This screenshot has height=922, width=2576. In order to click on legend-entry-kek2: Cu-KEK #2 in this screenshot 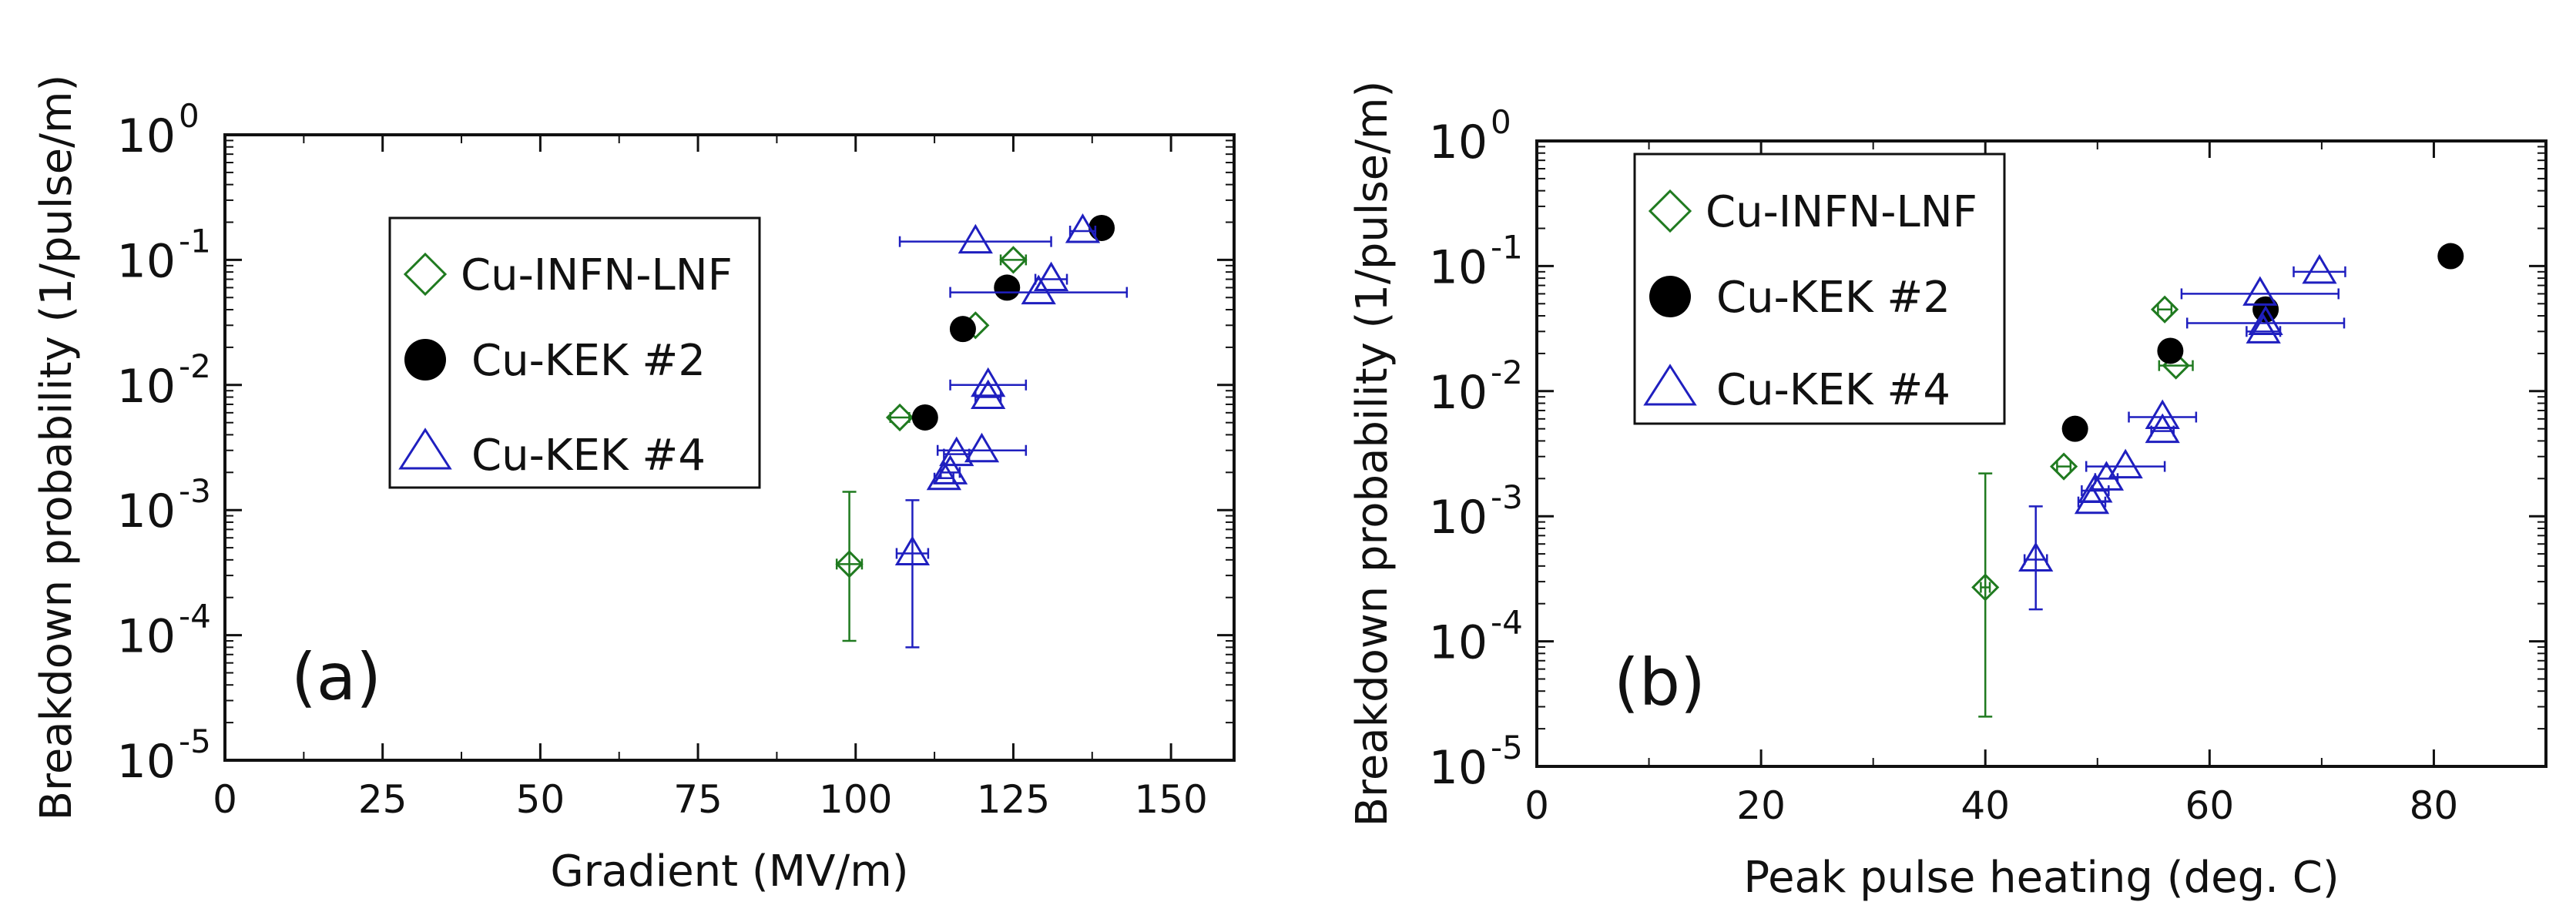, I will do `click(1799, 298)`.